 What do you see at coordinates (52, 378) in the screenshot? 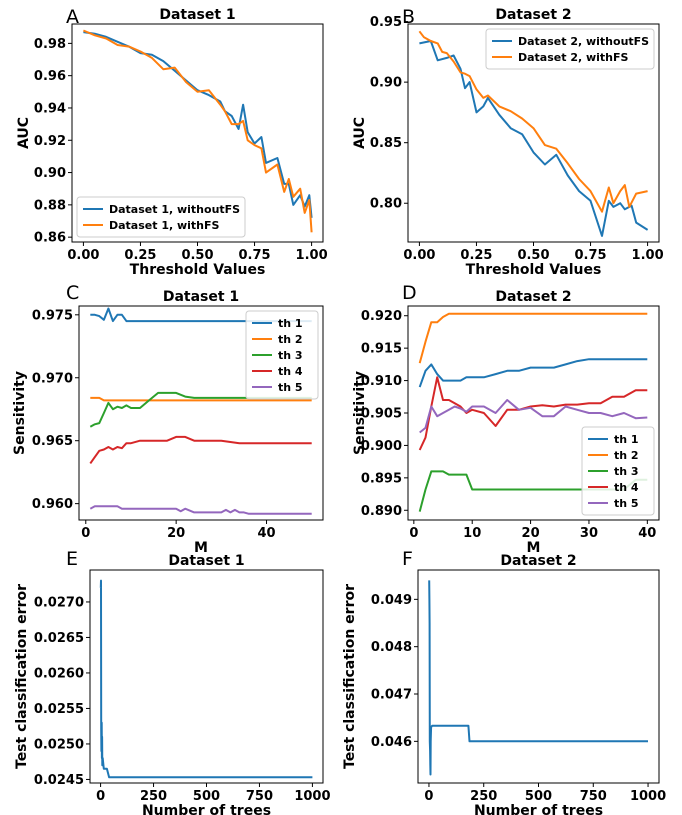
I see `y-tick-label: 0.970` at bounding box center [52, 378].